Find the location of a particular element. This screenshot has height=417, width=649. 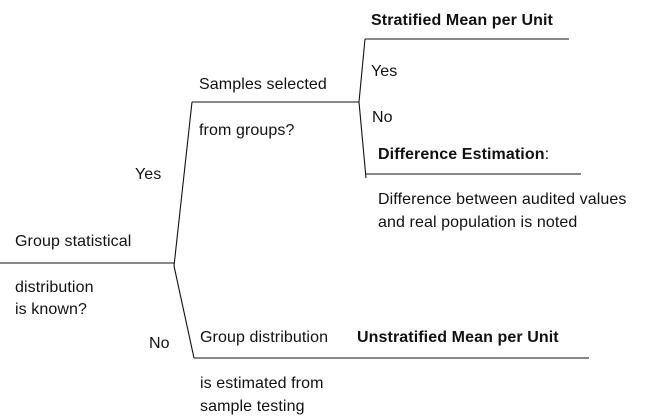

cropped-heading is located at coordinates (213, 1).